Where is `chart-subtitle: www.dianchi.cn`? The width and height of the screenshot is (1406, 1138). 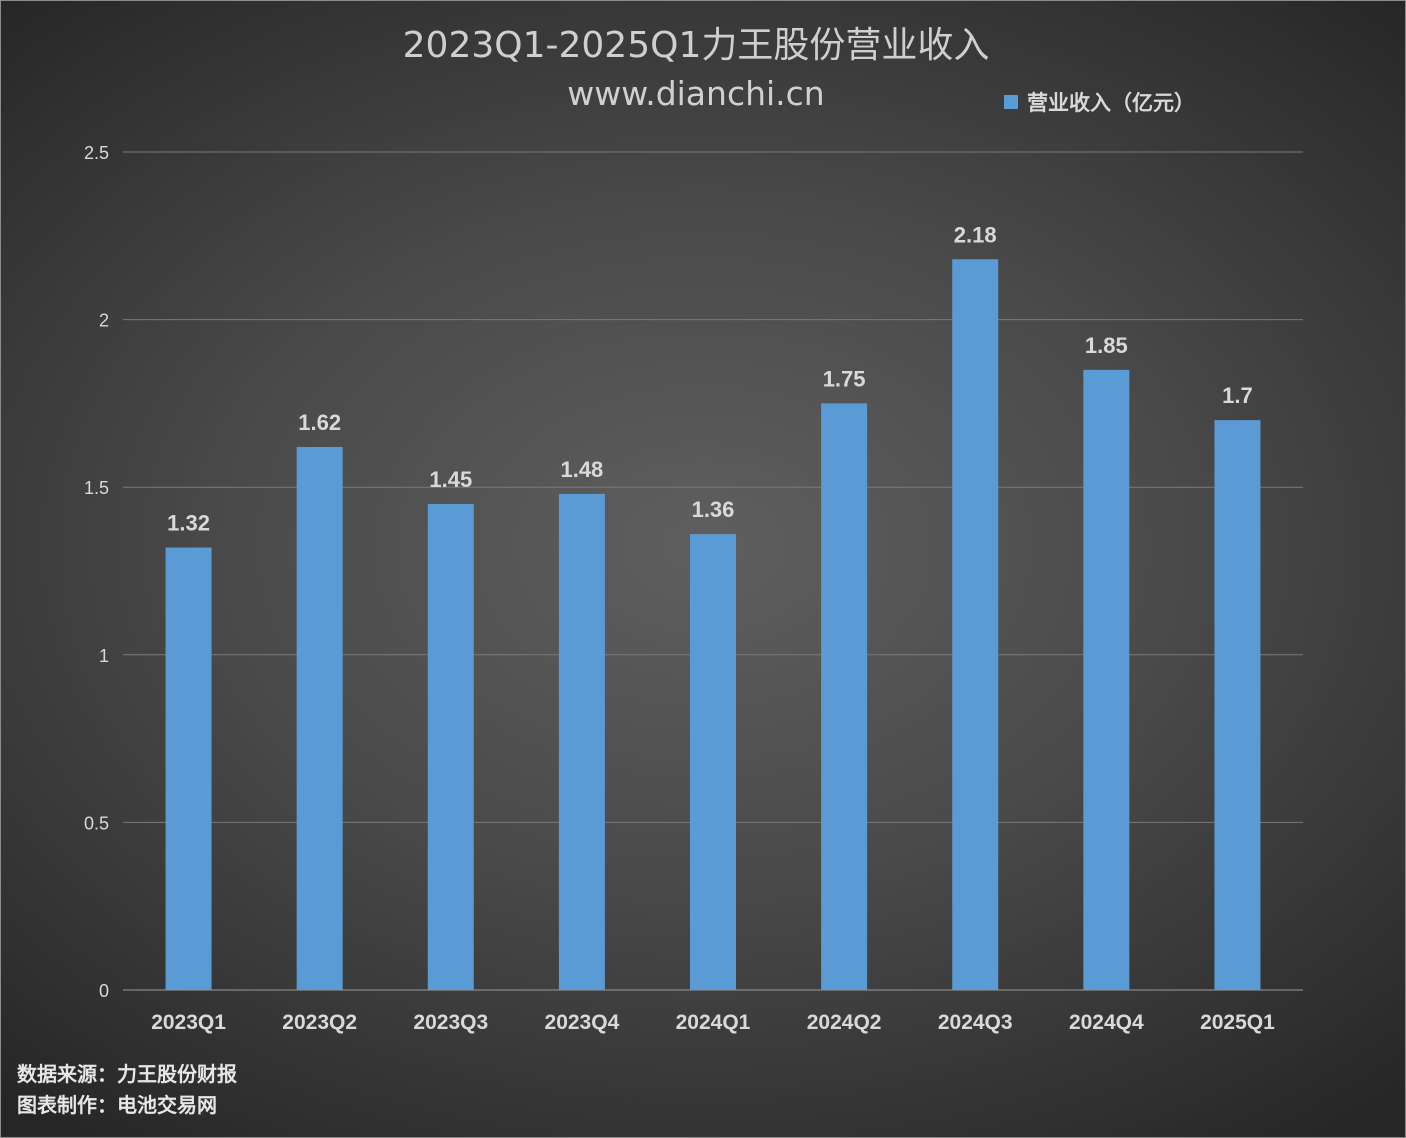
chart-subtitle: www.dianchi.cn is located at coordinates (695, 93).